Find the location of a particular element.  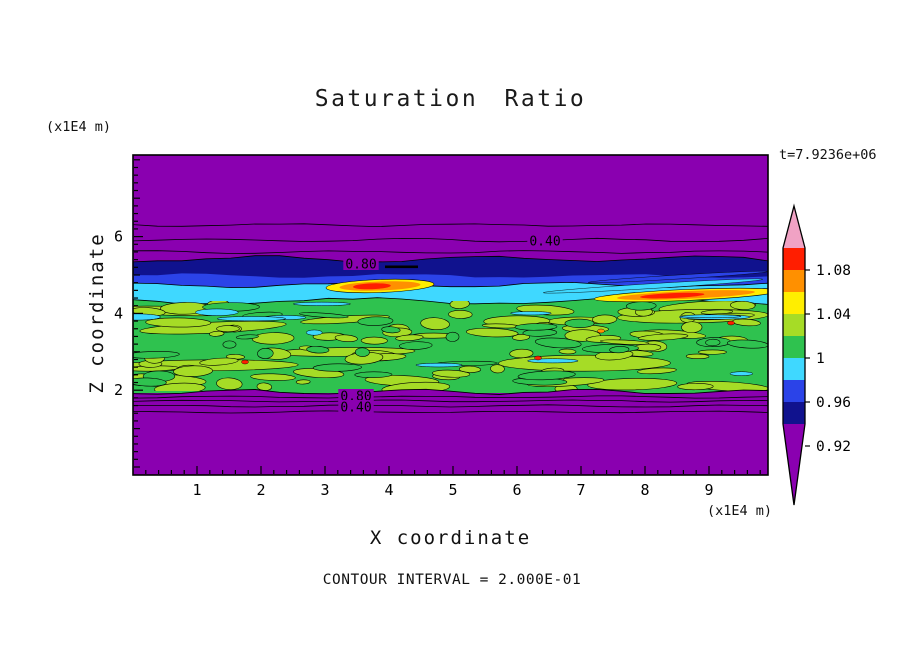

svg-text: 5 is located at coordinates (452, 490).